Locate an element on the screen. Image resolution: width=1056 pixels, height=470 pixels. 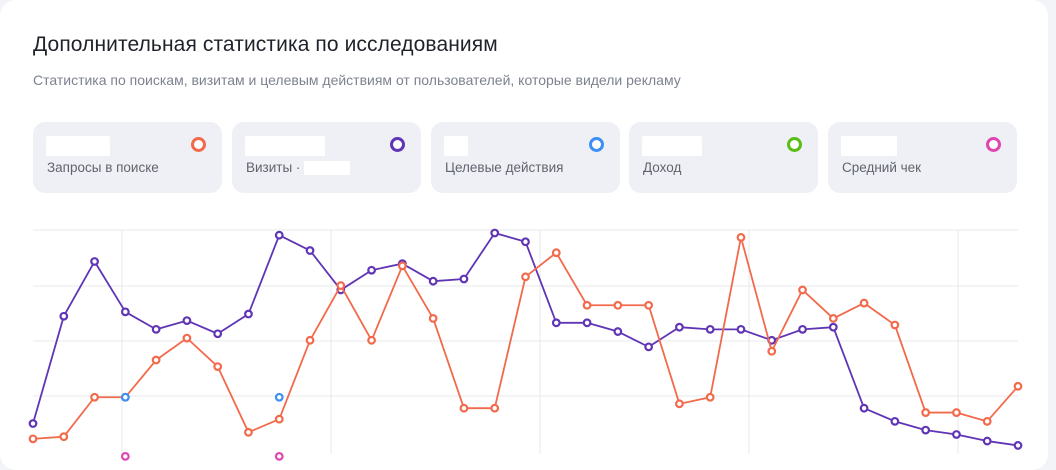
metric-label-row: Визиты · is located at coordinates (298, 168).